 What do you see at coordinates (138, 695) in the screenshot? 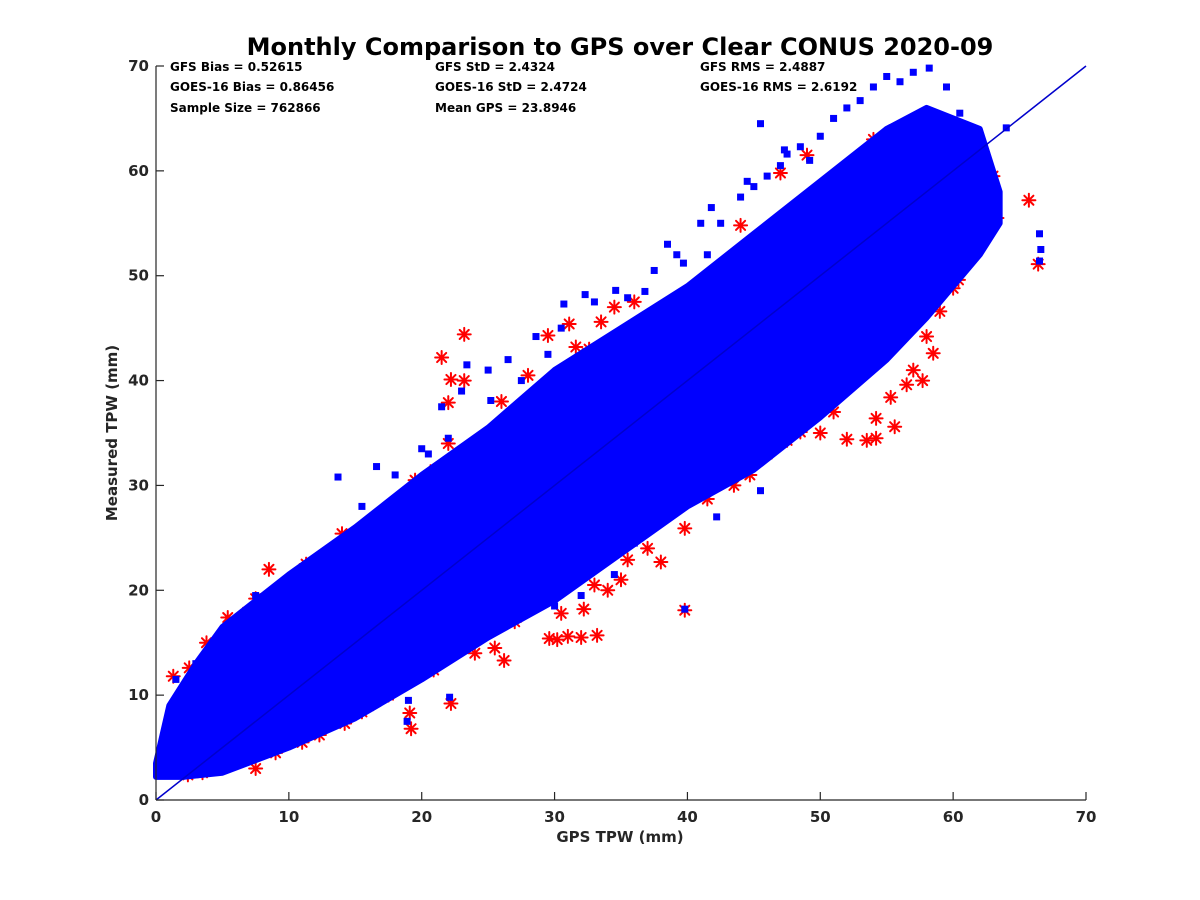
I see `y-tick-label: 10` at bounding box center [138, 695].